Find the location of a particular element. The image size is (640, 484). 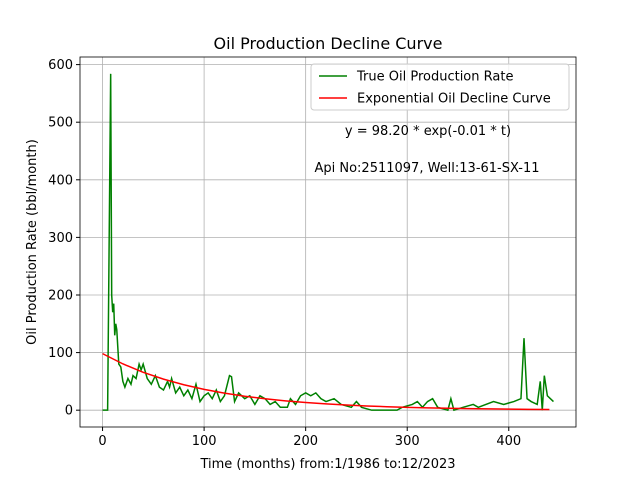

x-tick-label: 400 is located at coordinates (508, 441).